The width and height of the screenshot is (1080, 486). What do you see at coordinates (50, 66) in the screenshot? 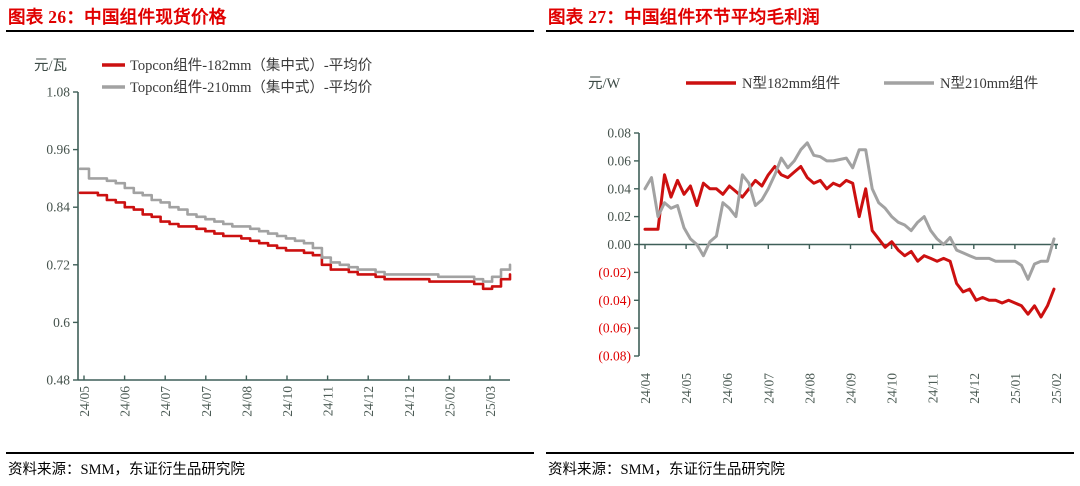
I see `y-axis-unit-label: 元/瓦` at bounding box center [50, 66].